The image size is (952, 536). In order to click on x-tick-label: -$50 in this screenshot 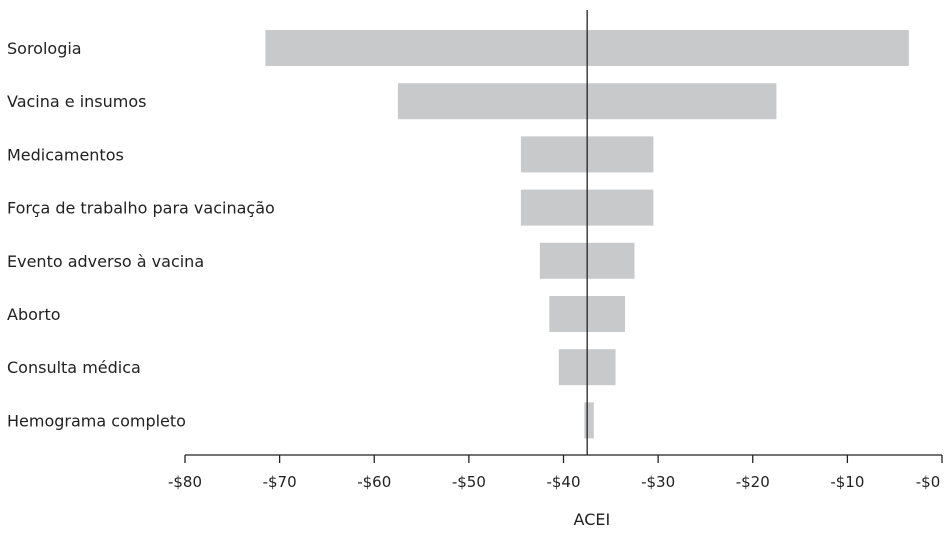, I will do `click(469, 482)`.